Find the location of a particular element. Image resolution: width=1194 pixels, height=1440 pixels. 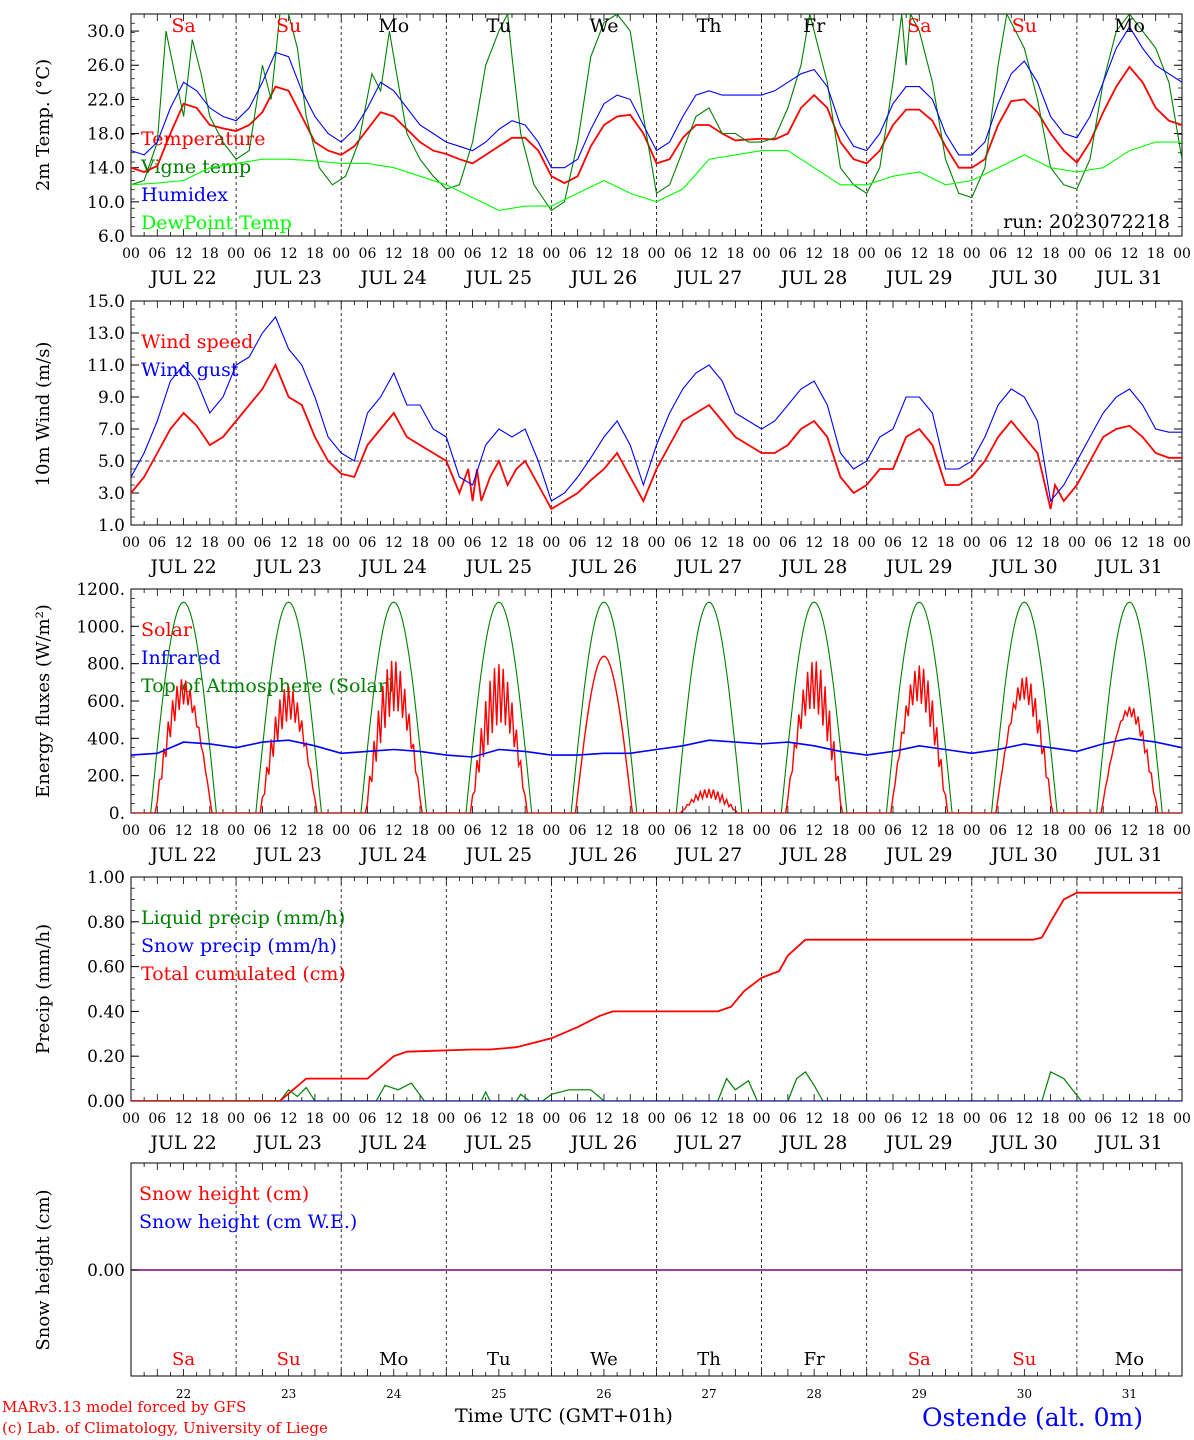

y-tick-label: 1.0 is located at coordinates (111, 526).